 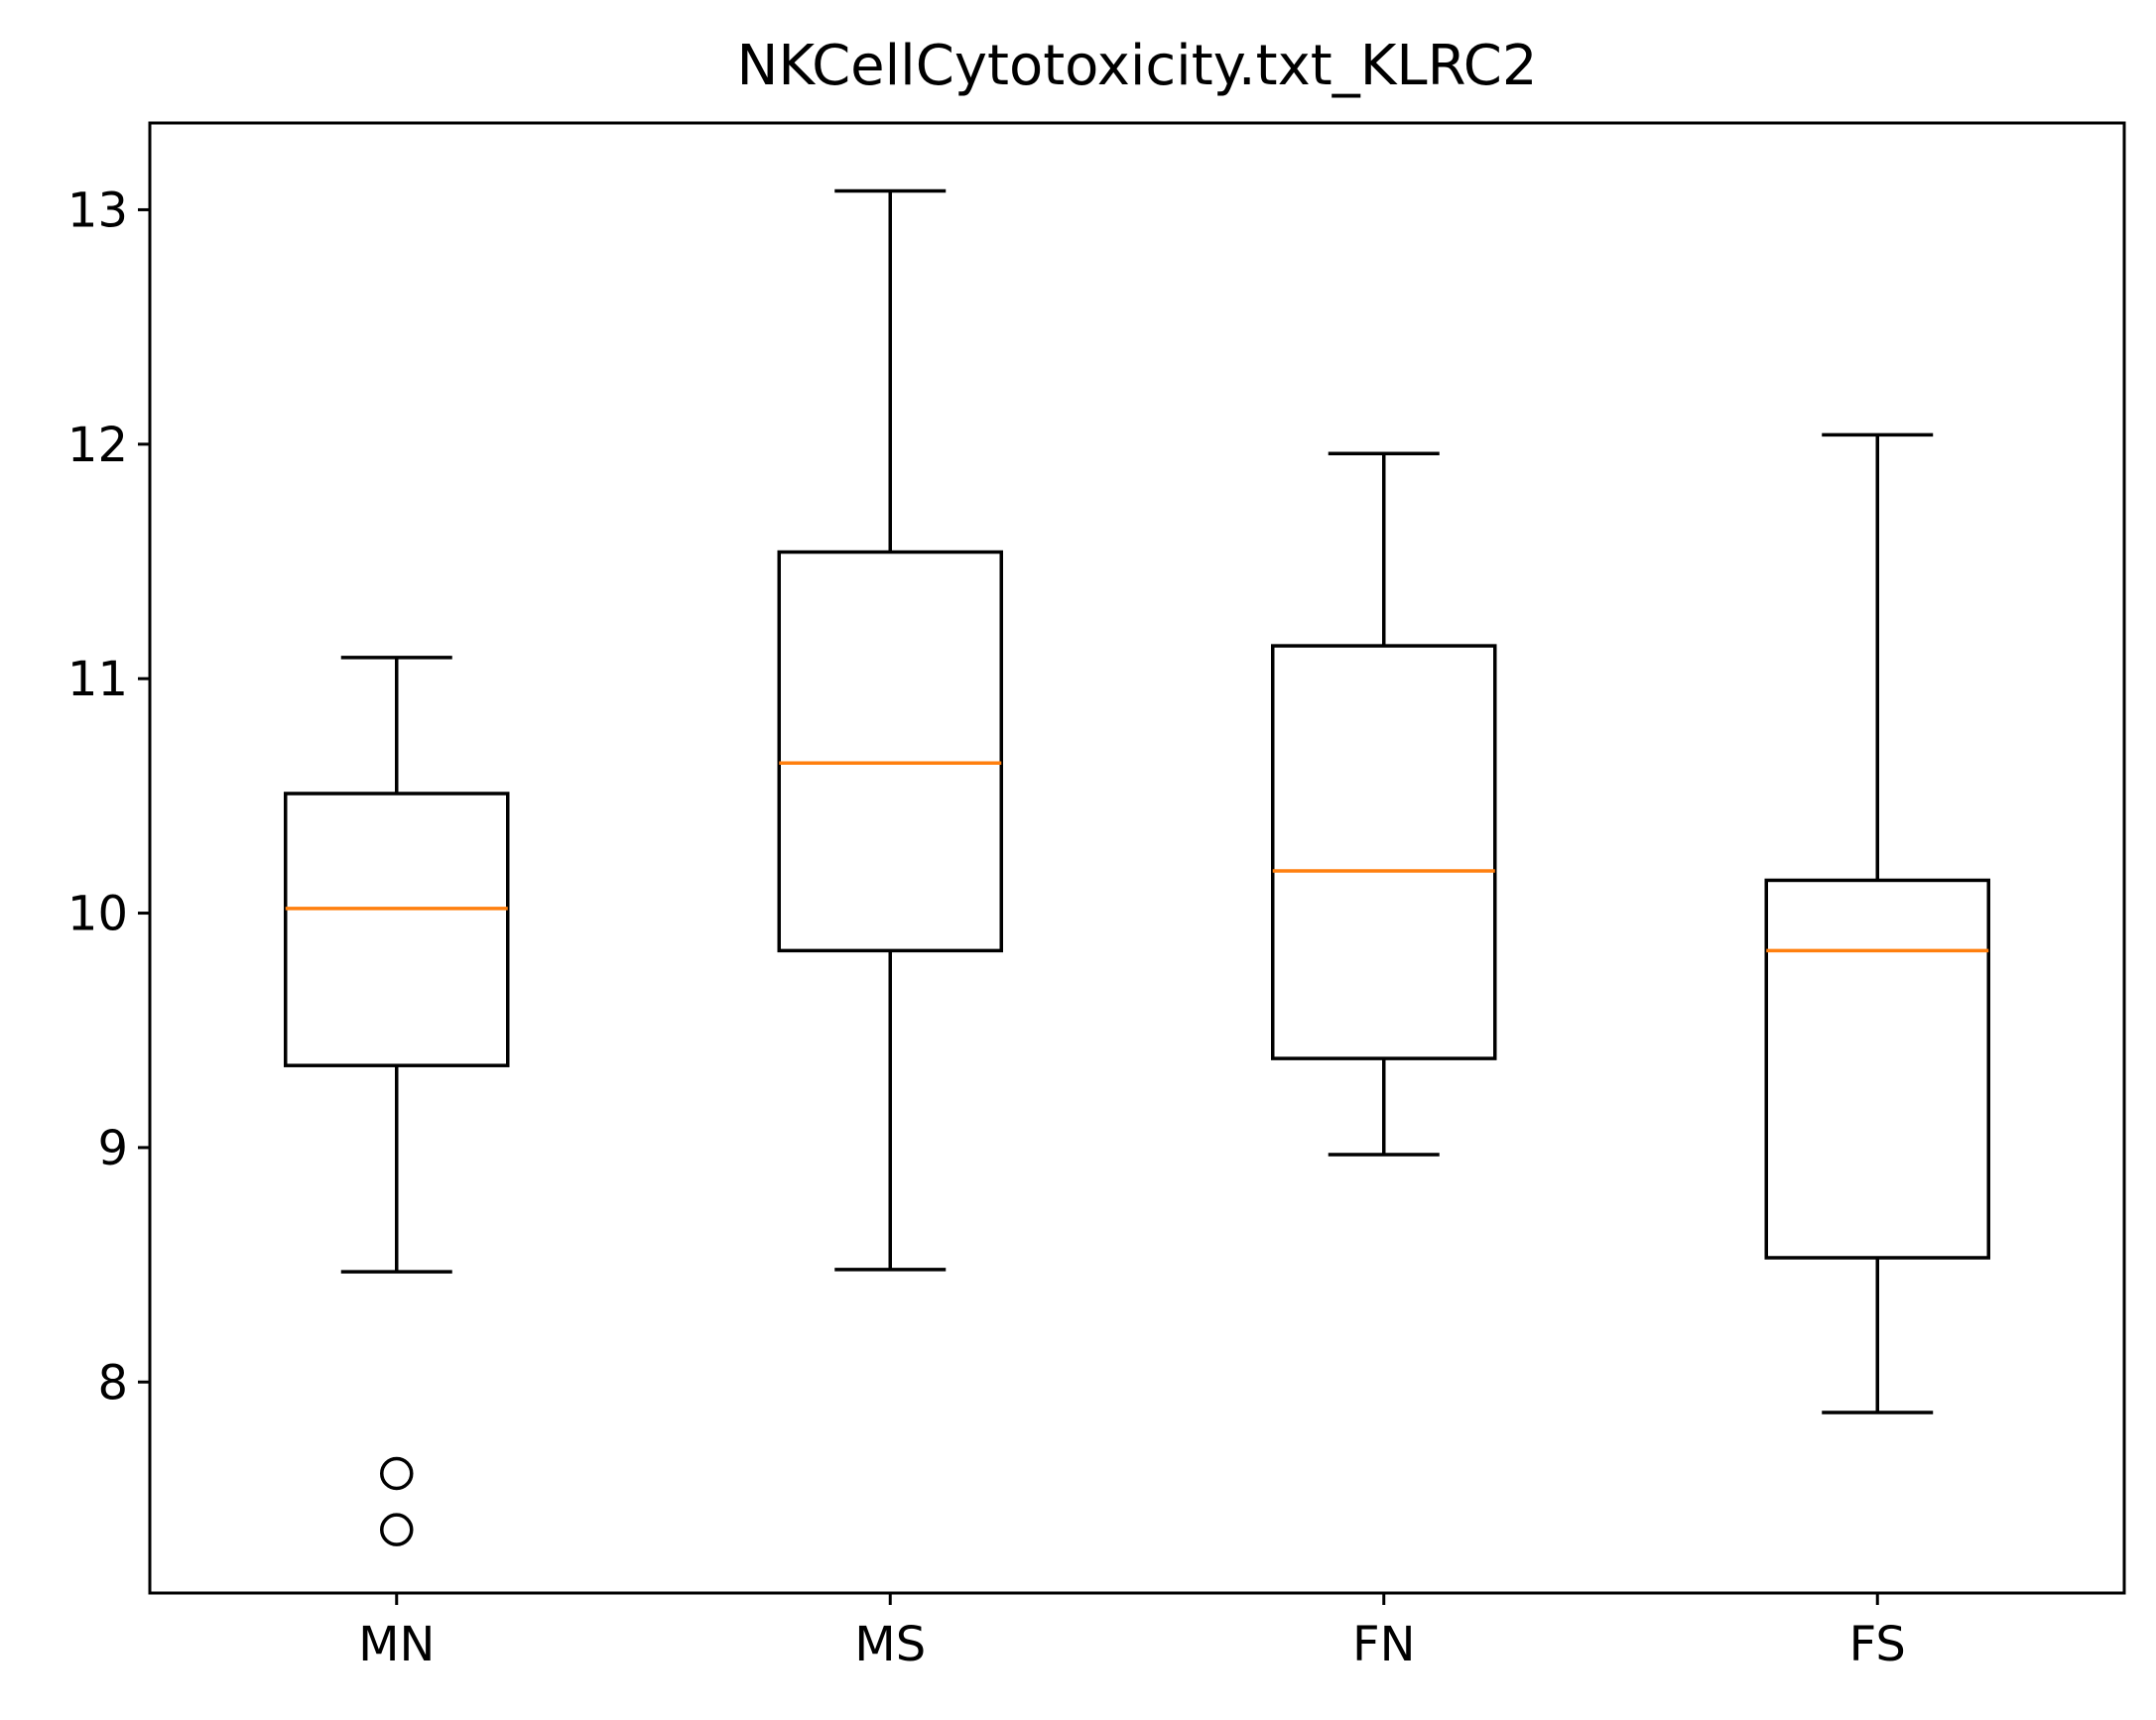 I want to click on y-tick-label: 8, so click(x=112, y=1383).